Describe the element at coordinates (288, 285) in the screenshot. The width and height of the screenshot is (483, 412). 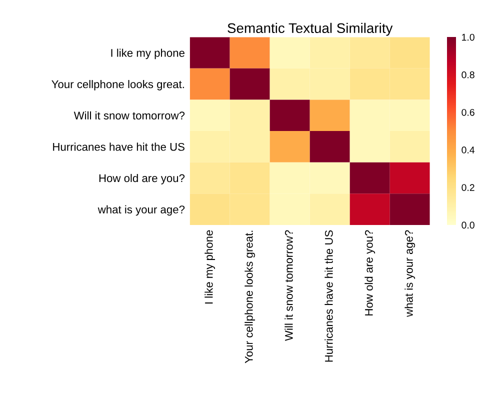
I see `x-tick-label: Will it snow tomorrow?` at that location.